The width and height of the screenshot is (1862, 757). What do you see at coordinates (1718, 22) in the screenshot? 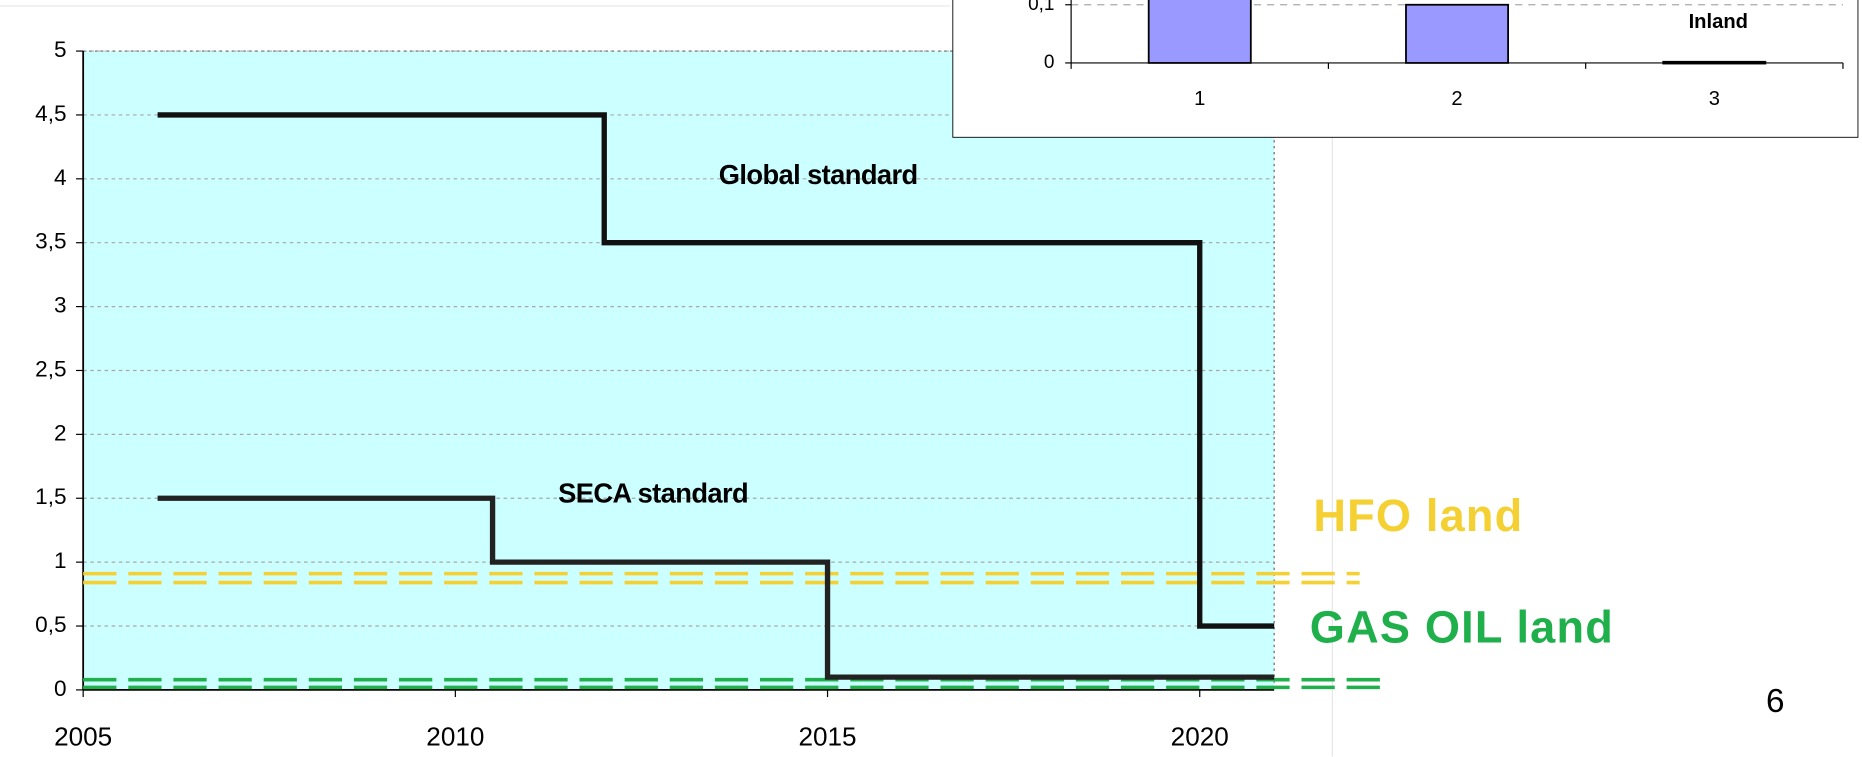
I see `annotation: Inland` at bounding box center [1718, 22].